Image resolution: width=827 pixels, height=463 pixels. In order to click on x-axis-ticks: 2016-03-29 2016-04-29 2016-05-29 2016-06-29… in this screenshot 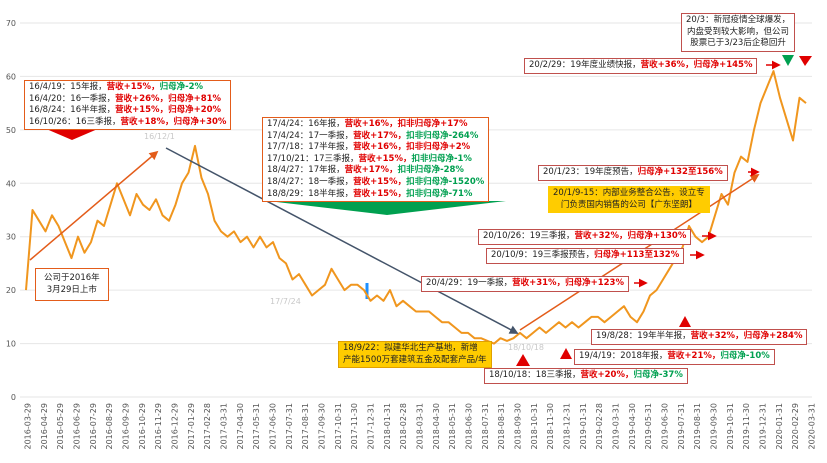, I will do `click(420, 426)`.